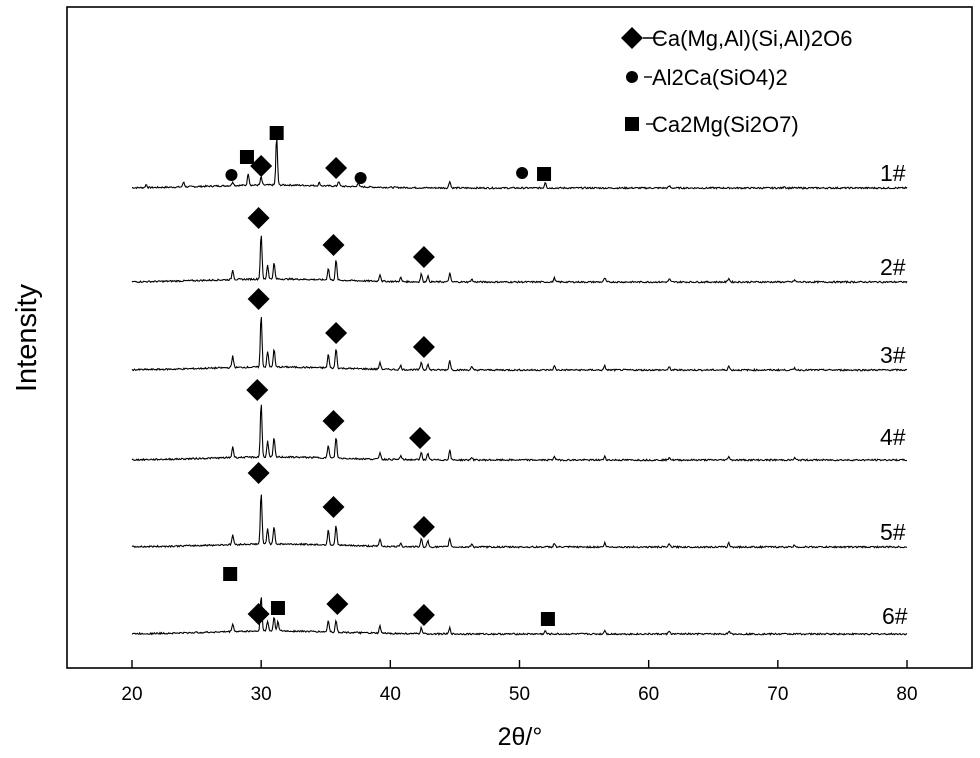 The height and width of the screenshot is (758, 980). I want to click on legend-label-diamond: Ca(Mg,Al)(Si,Al)2O6, so click(752, 38).